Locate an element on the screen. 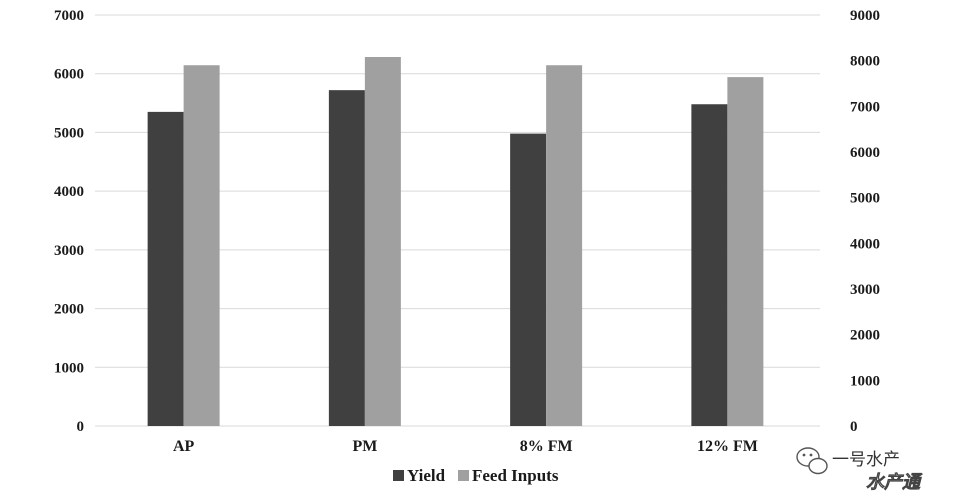 Image resolution: width=960 pixels, height=503 pixels. y-right-tick-label: 5000 is located at coordinates (865, 199).